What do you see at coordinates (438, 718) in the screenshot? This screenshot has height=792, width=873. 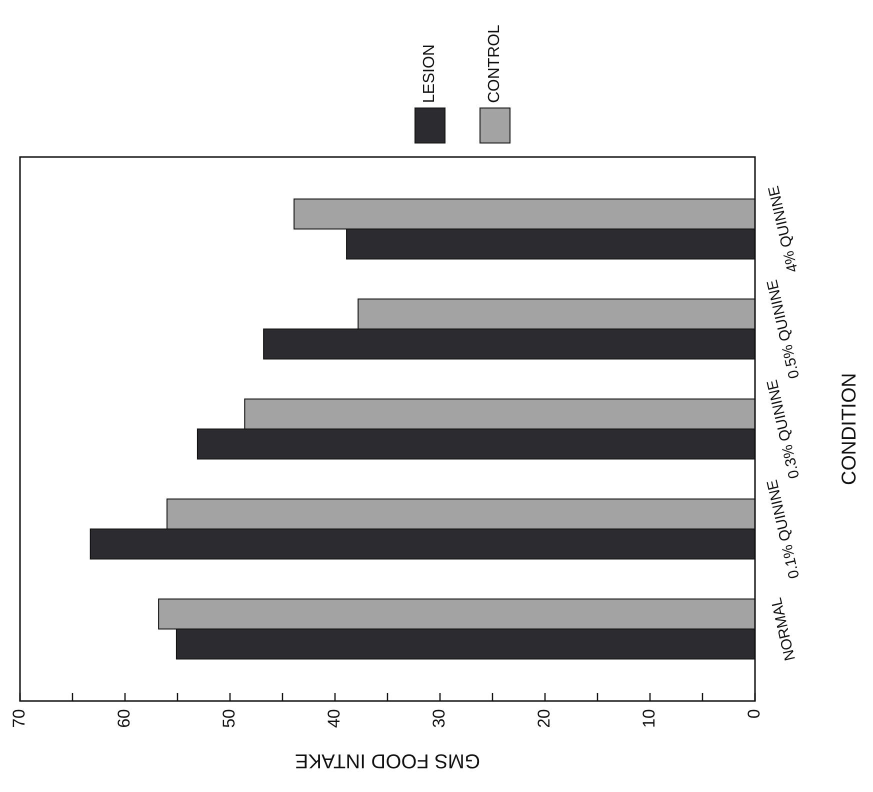 I see `x-tick-label: 30` at bounding box center [438, 718].